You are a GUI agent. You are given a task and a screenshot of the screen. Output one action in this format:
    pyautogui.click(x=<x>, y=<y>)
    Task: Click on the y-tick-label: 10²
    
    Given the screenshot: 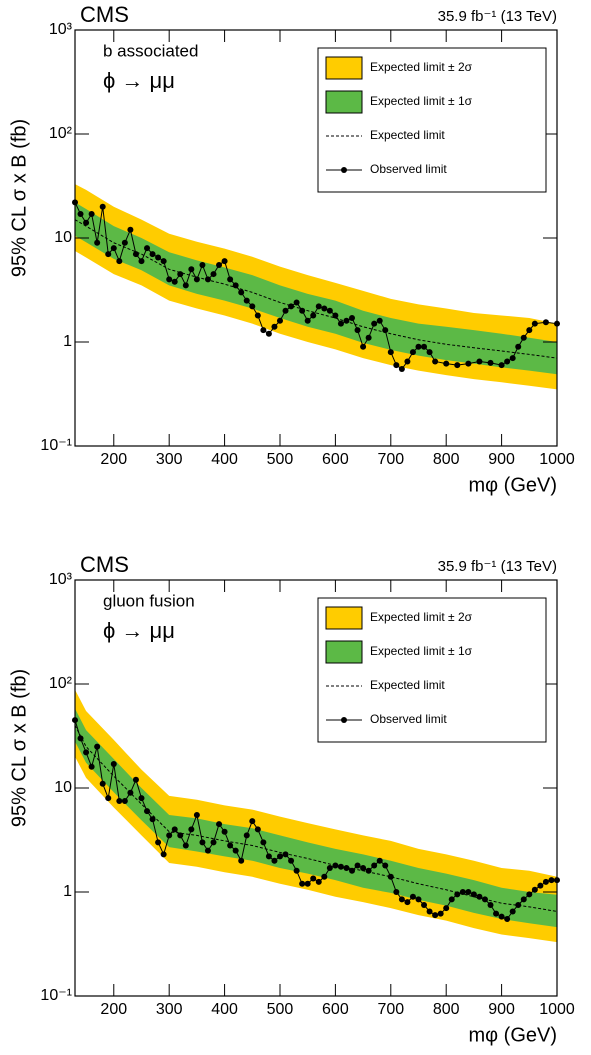 What is the action you would take?
    pyautogui.click(x=61, y=683)
    